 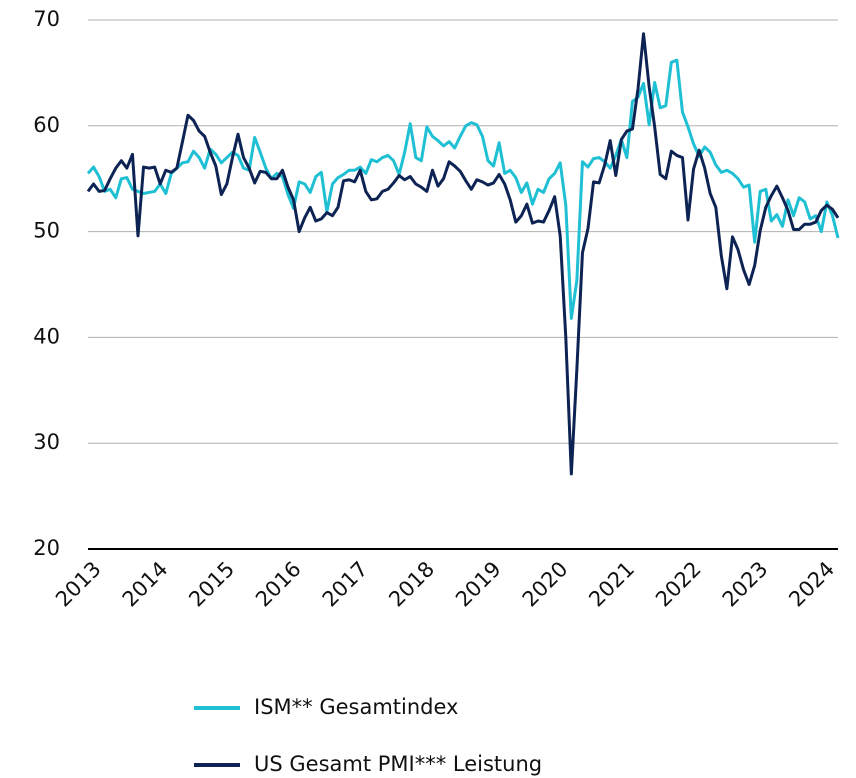 What do you see at coordinates (745, 584) in the screenshot?
I see `x-tick-label: 2023` at bounding box center [745, 584].